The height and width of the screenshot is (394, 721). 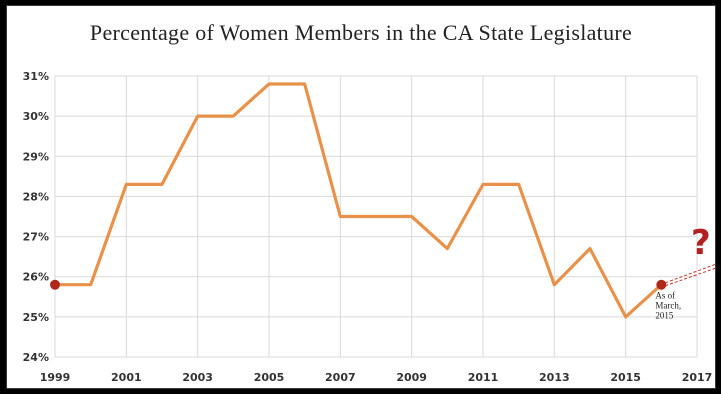 I want to click on x-tick-label: 2009, so click(x=411, y=377).